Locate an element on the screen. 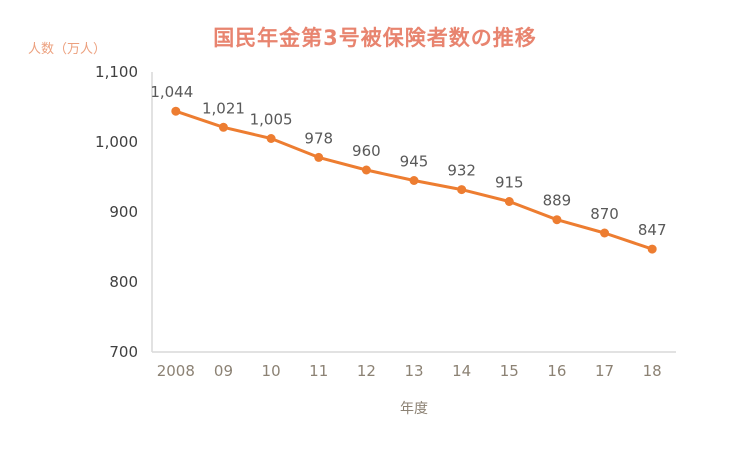 Image resolution: width=750 pixels, height=449 pixels. chart-title: 国民年金第3号被保険者数の推移 is located at coordinates (375, 38).